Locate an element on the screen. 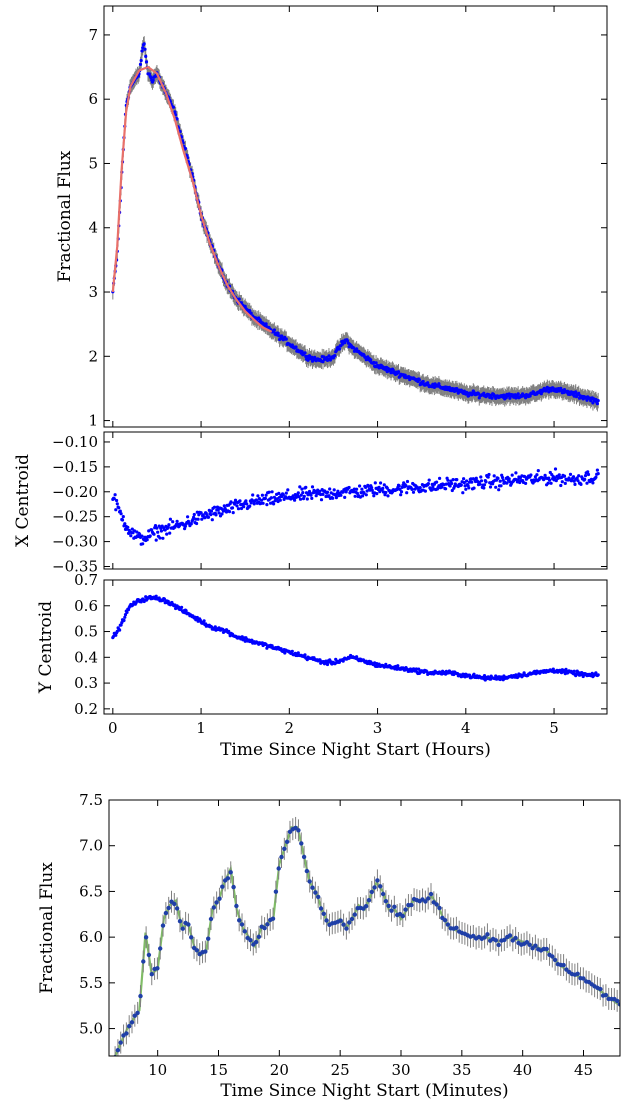 The image size is (625, 1109). plot-area is located at coordinates (355, 506).